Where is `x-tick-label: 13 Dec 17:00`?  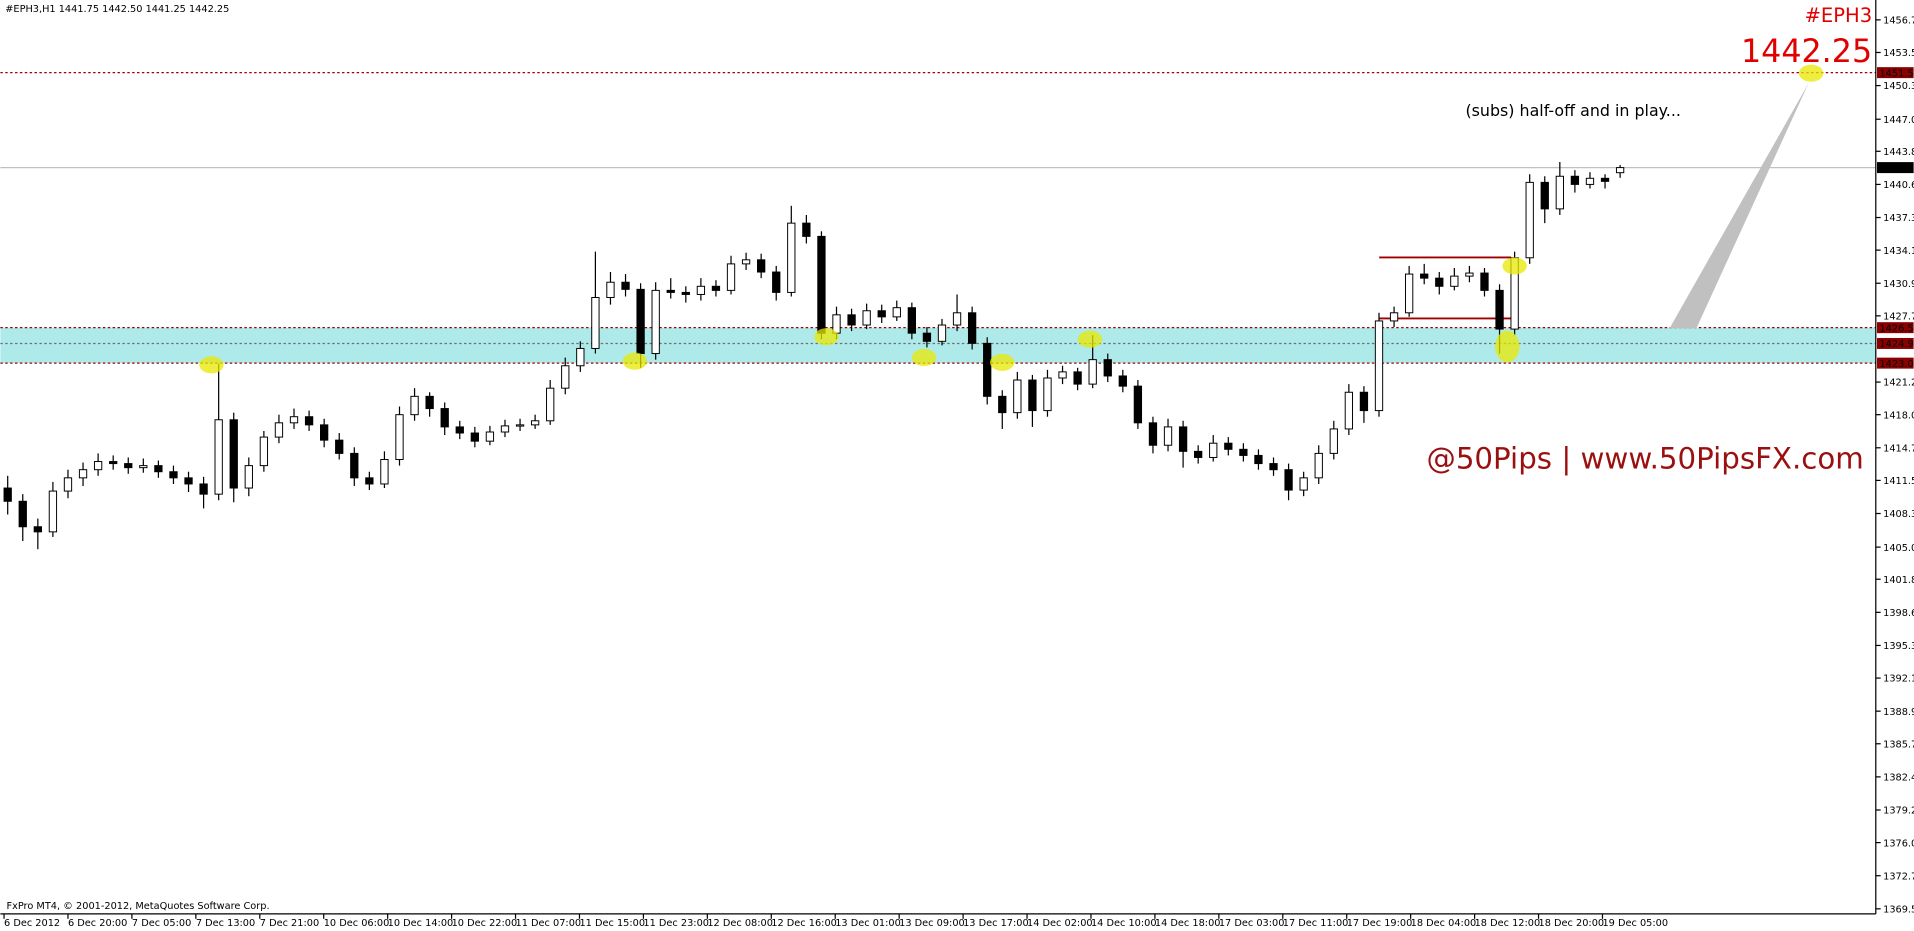
x-tick-label: 13 Dec 17:00 is located at coordinates (996, 923).